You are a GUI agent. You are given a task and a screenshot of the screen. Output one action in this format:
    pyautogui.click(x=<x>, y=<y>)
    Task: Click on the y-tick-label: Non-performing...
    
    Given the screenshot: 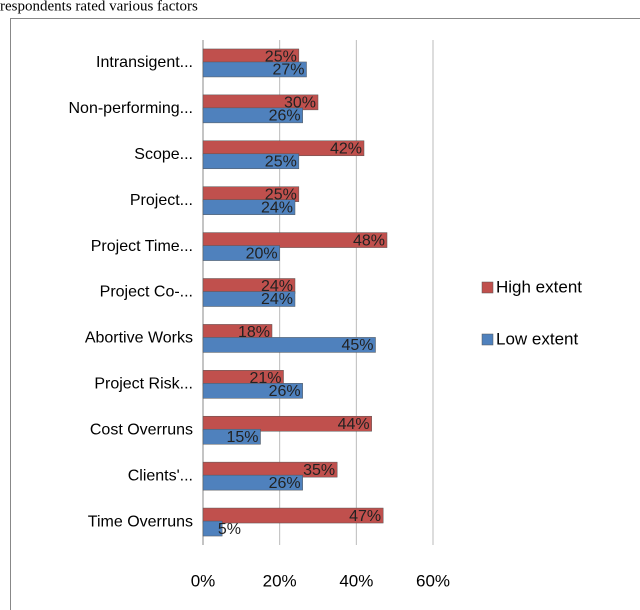 What is the action you would take?
    pyautogui.click(x=131, y=108)
    